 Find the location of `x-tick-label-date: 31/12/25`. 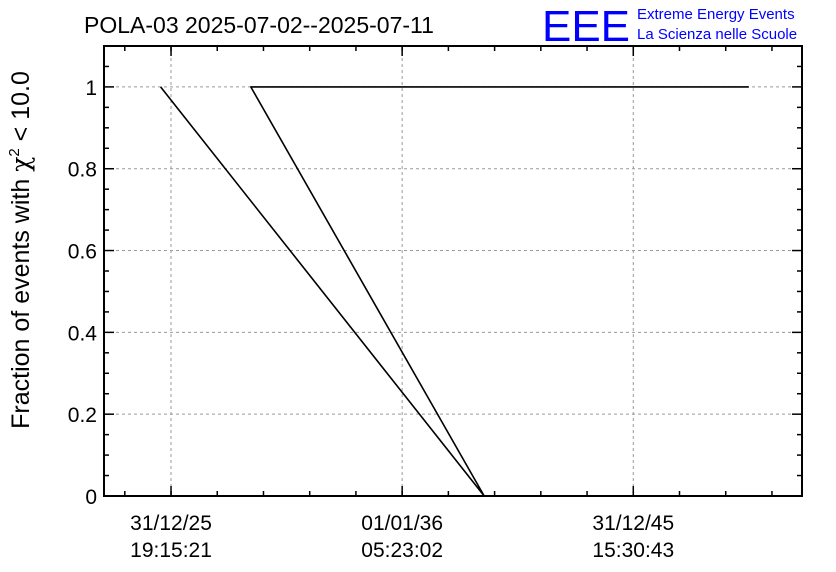

x-tick-label-date: 31/12/25 is located at coordinates (171, 523).